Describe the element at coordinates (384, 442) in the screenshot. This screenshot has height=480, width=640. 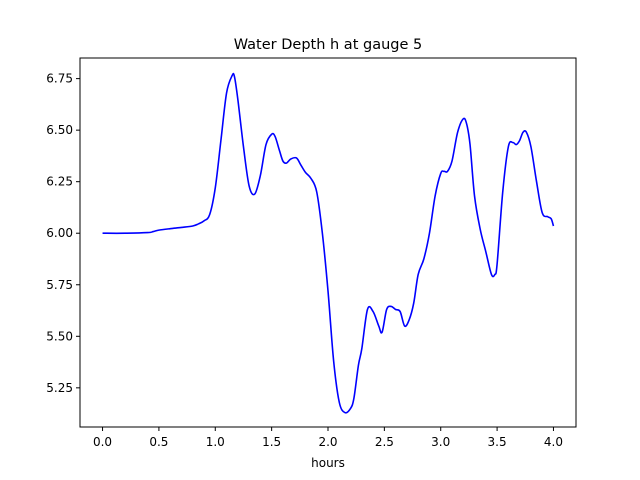
I see `x-tick-label: 2.5` at that location.